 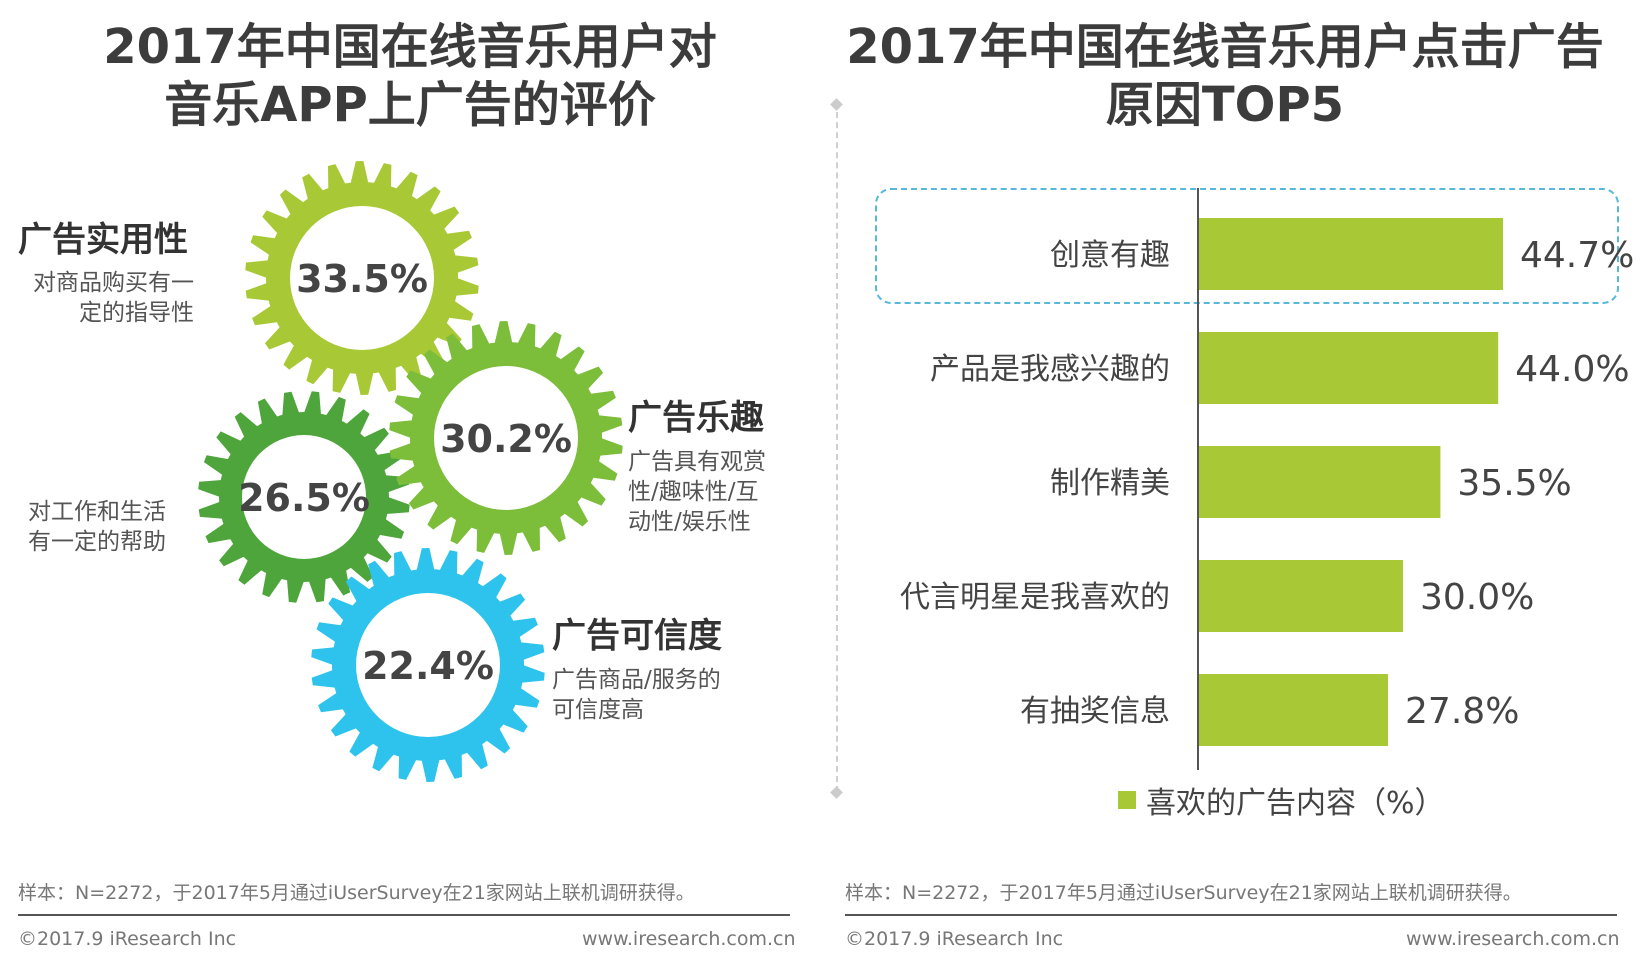 I want to click on left-footer-rule, so click(x=404, y=915).